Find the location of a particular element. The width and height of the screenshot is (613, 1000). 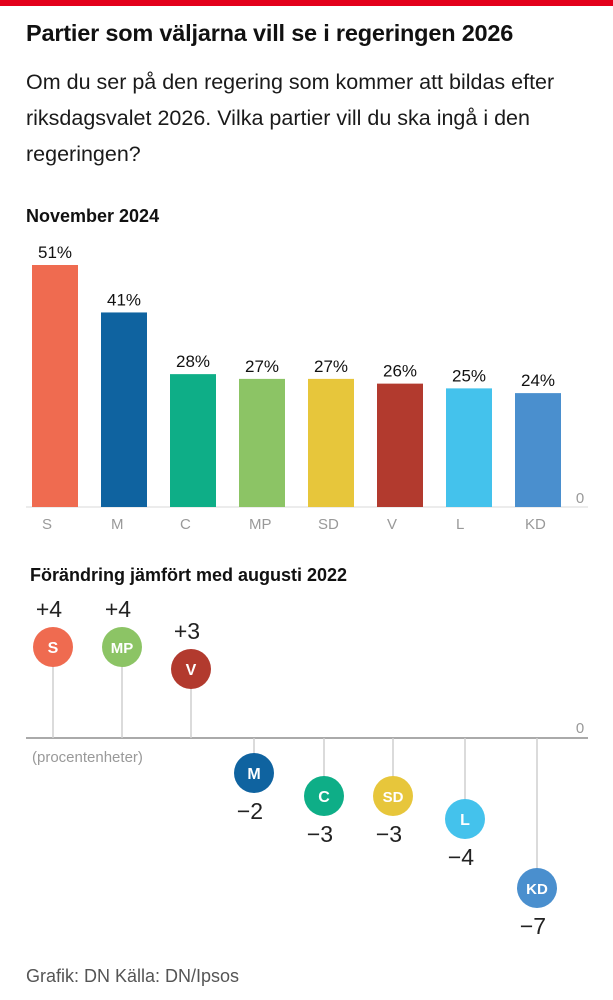

dot-label-l: L is located at coordinates (465, 820).